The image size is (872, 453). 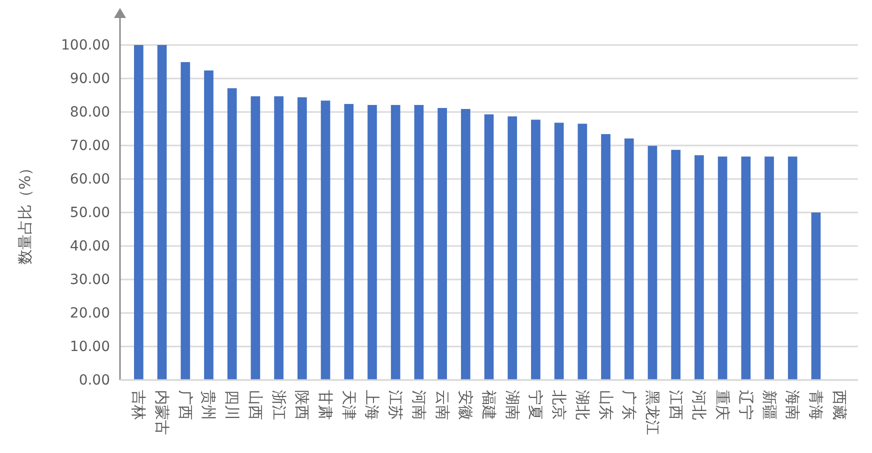 What do you see at coordinates (90, 280) in the screenshot?
I see `y-tick-label: 30.00` at bounding box center [90, 280].